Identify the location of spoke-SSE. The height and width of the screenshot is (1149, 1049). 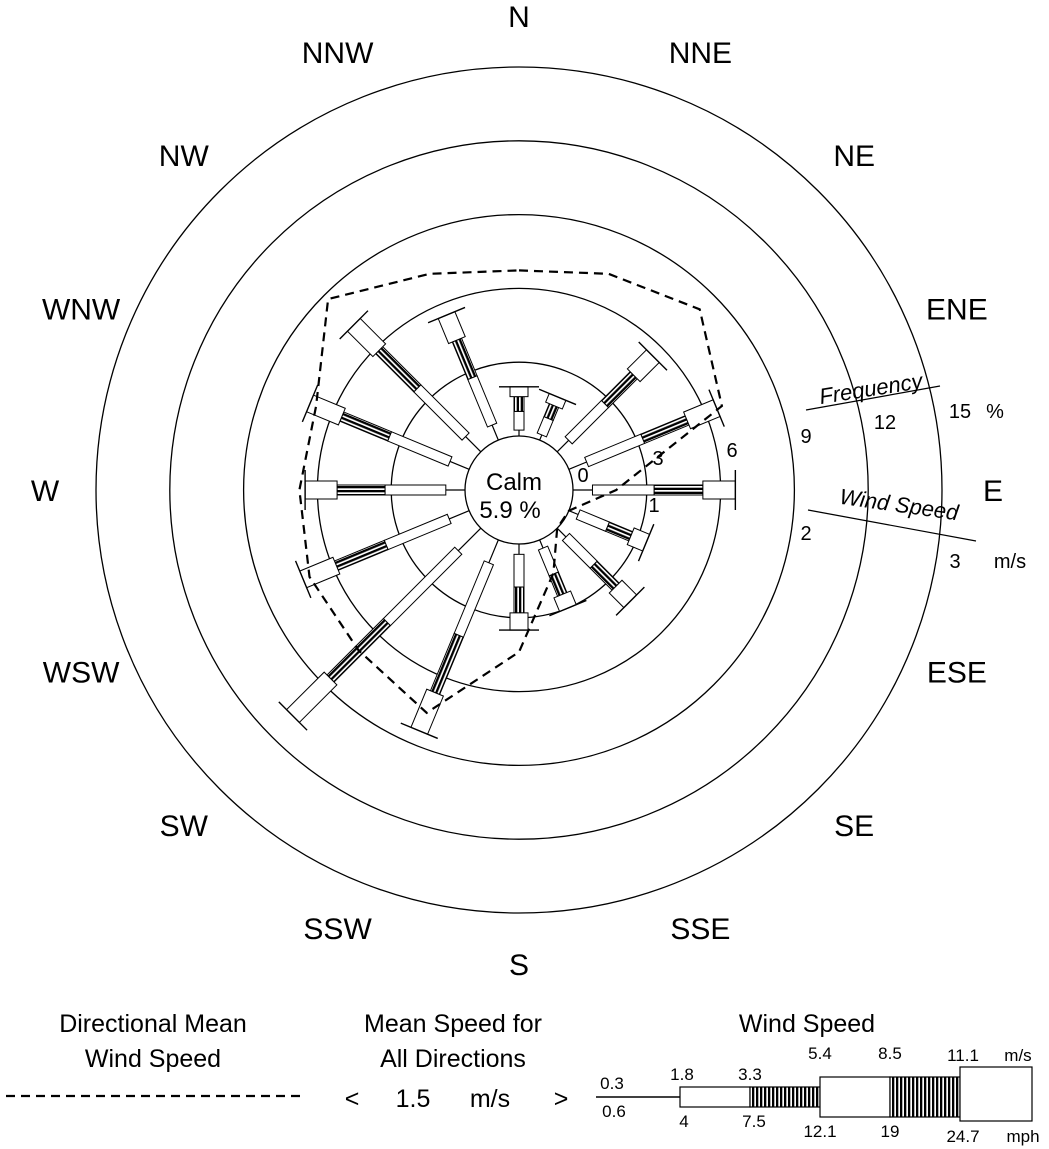
(562, 578).